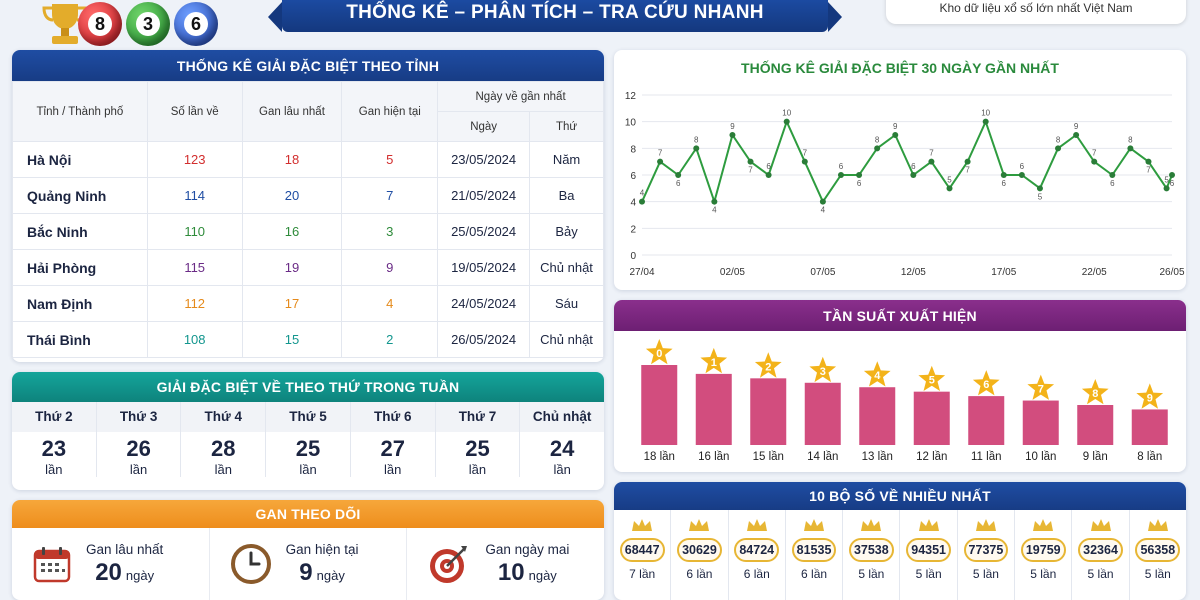 The width and height of the screenshot is (1200, 600). I want to click on y-tick-label: 4, so click(633, 203).